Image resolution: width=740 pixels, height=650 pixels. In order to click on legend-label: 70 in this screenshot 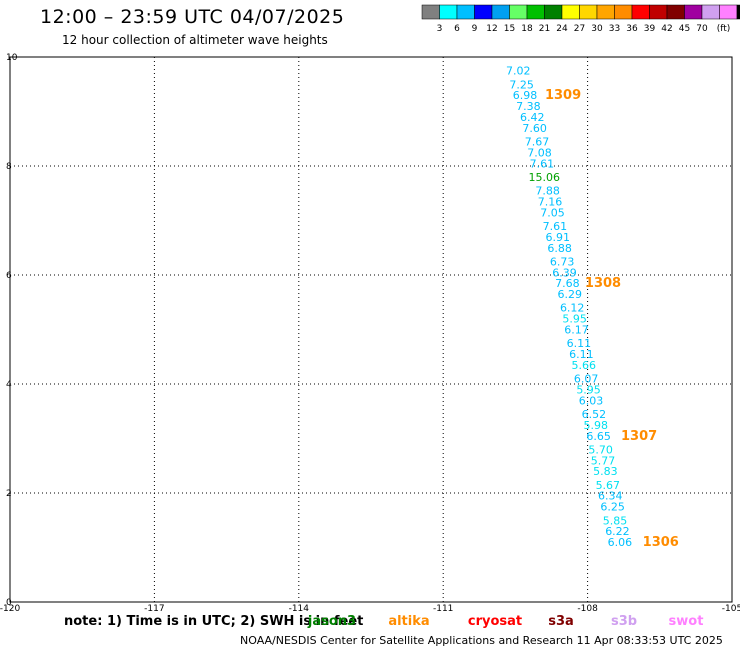, I will do `click(702, 29)`.